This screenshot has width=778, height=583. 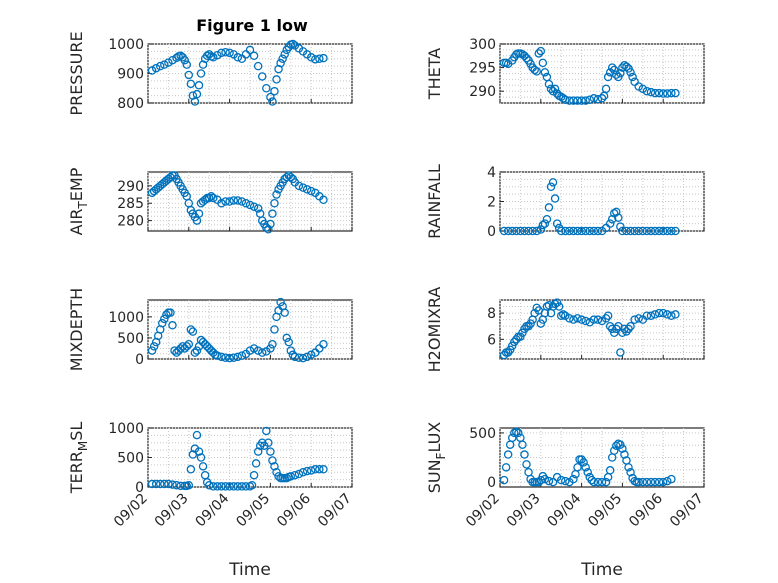 I want to click on y-tick-label: 1000, so click(x=126, y=429).